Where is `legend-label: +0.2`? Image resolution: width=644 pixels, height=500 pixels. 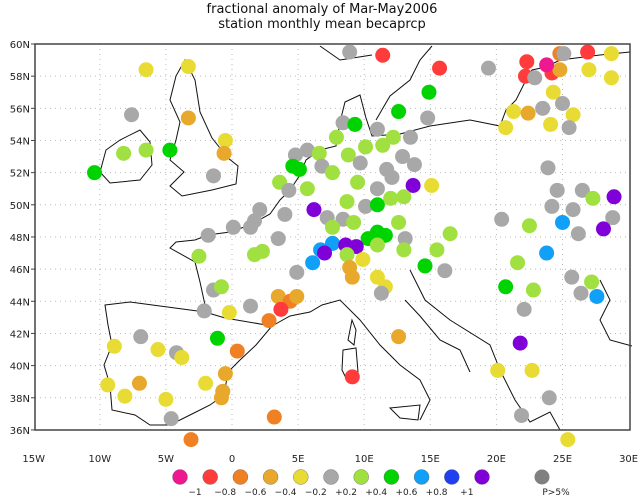 legend-label: +0.2 is located at coordinates (346, 493).